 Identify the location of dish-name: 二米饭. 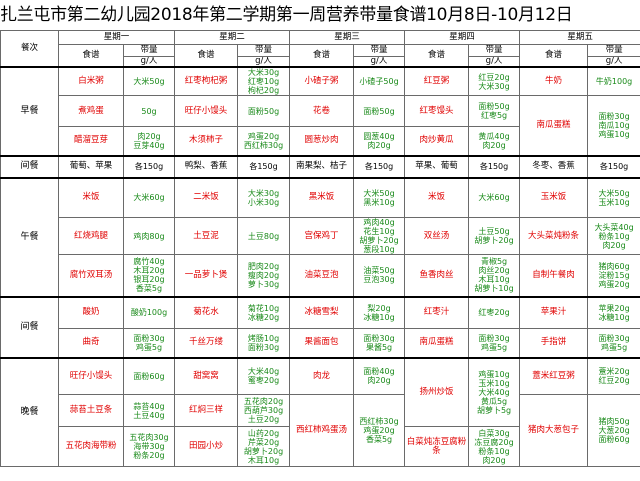
(206, 197).